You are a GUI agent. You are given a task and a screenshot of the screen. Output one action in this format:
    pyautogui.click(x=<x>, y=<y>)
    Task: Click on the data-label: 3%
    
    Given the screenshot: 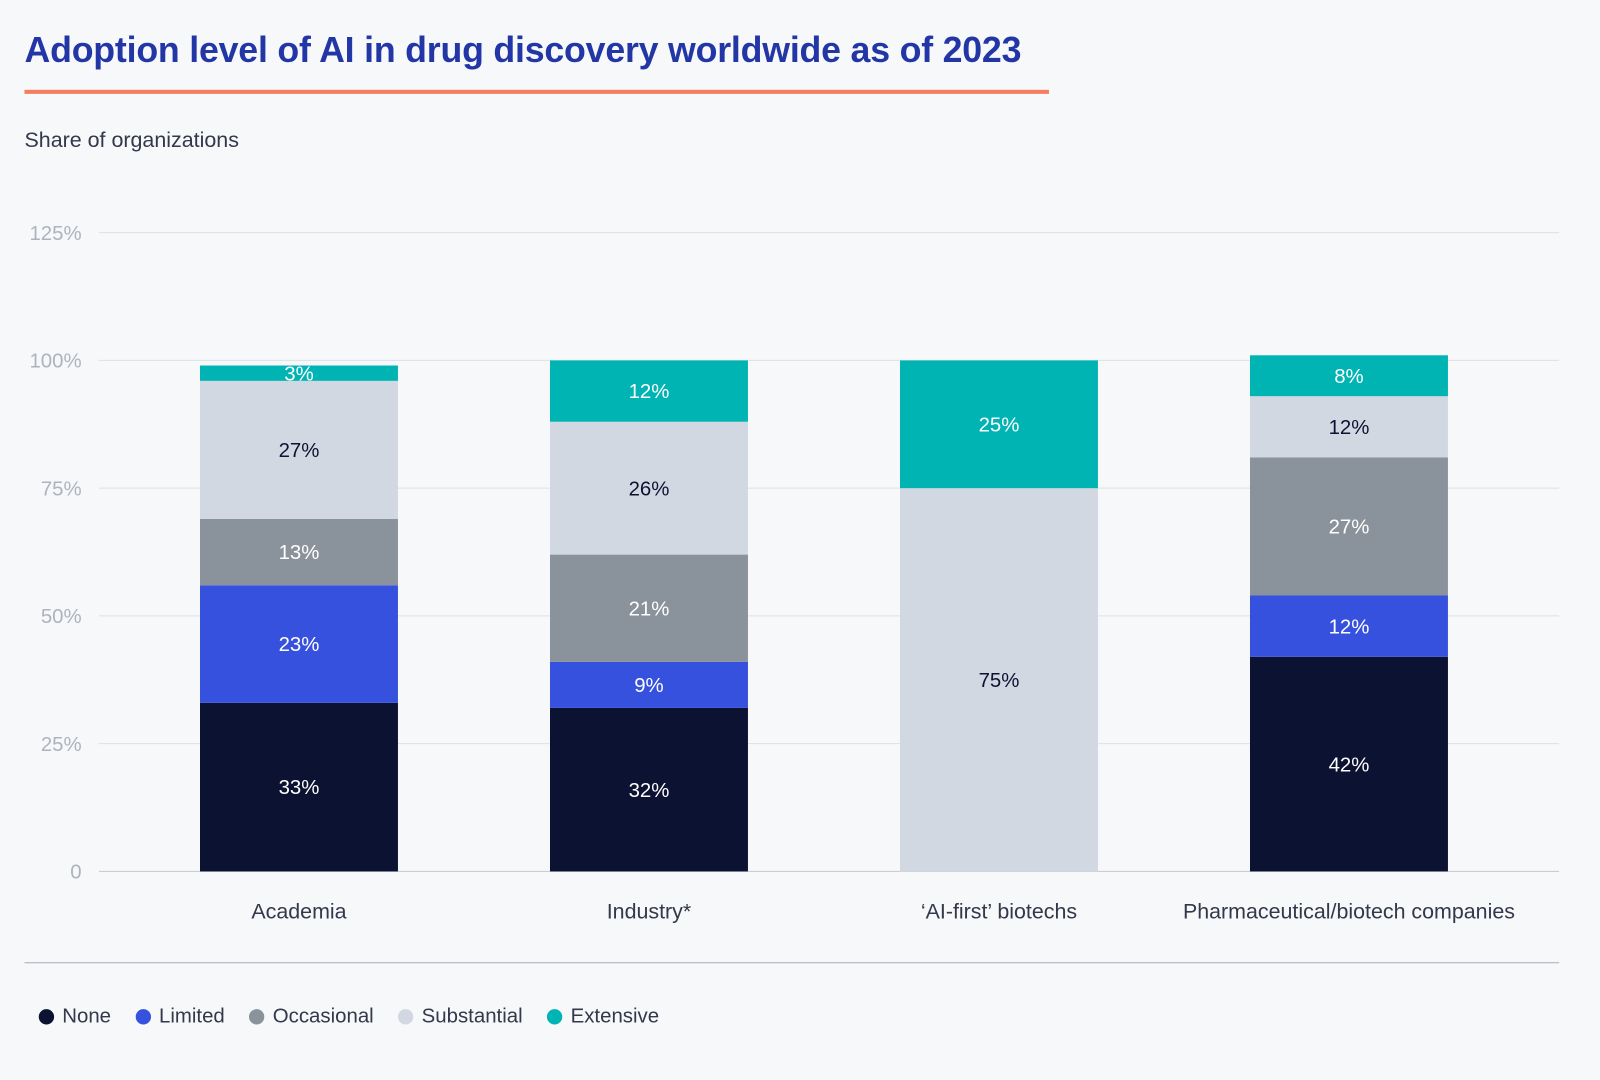 What is the action you would take?
    pyautogui.click(x=298, y=374)
    